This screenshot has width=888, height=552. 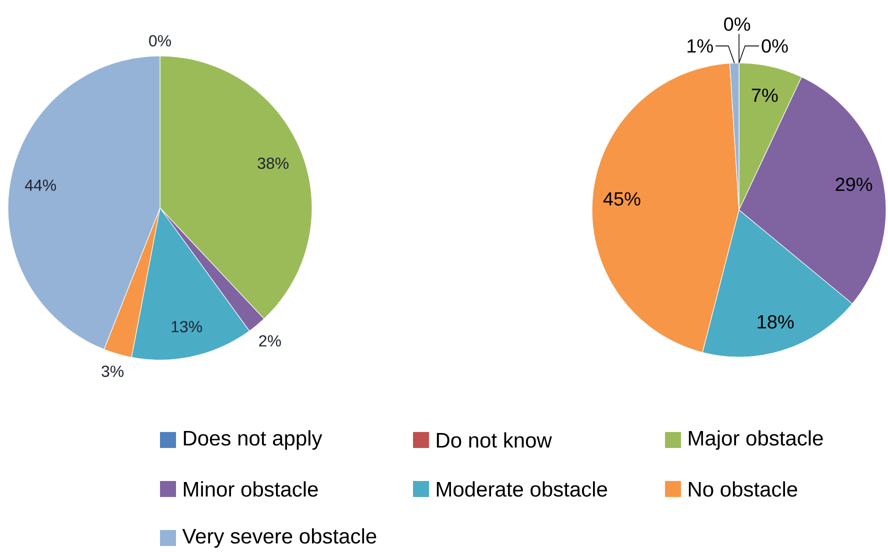 What do you see at coordinates (765, 95) in the screenshot?
I see `data-label: 7%` at bounding box center [765, 95].